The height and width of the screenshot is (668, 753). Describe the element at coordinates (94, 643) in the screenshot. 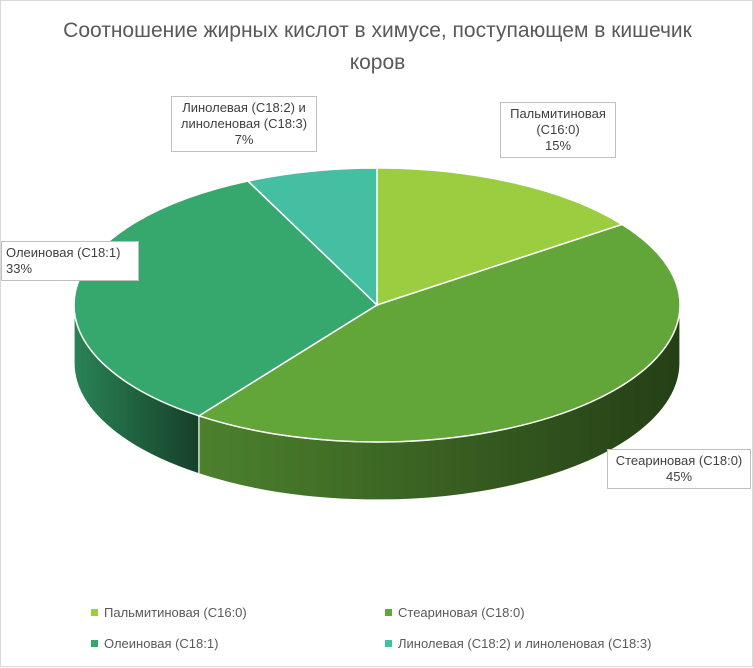

I see `legend-swatch-oleic` at that location.